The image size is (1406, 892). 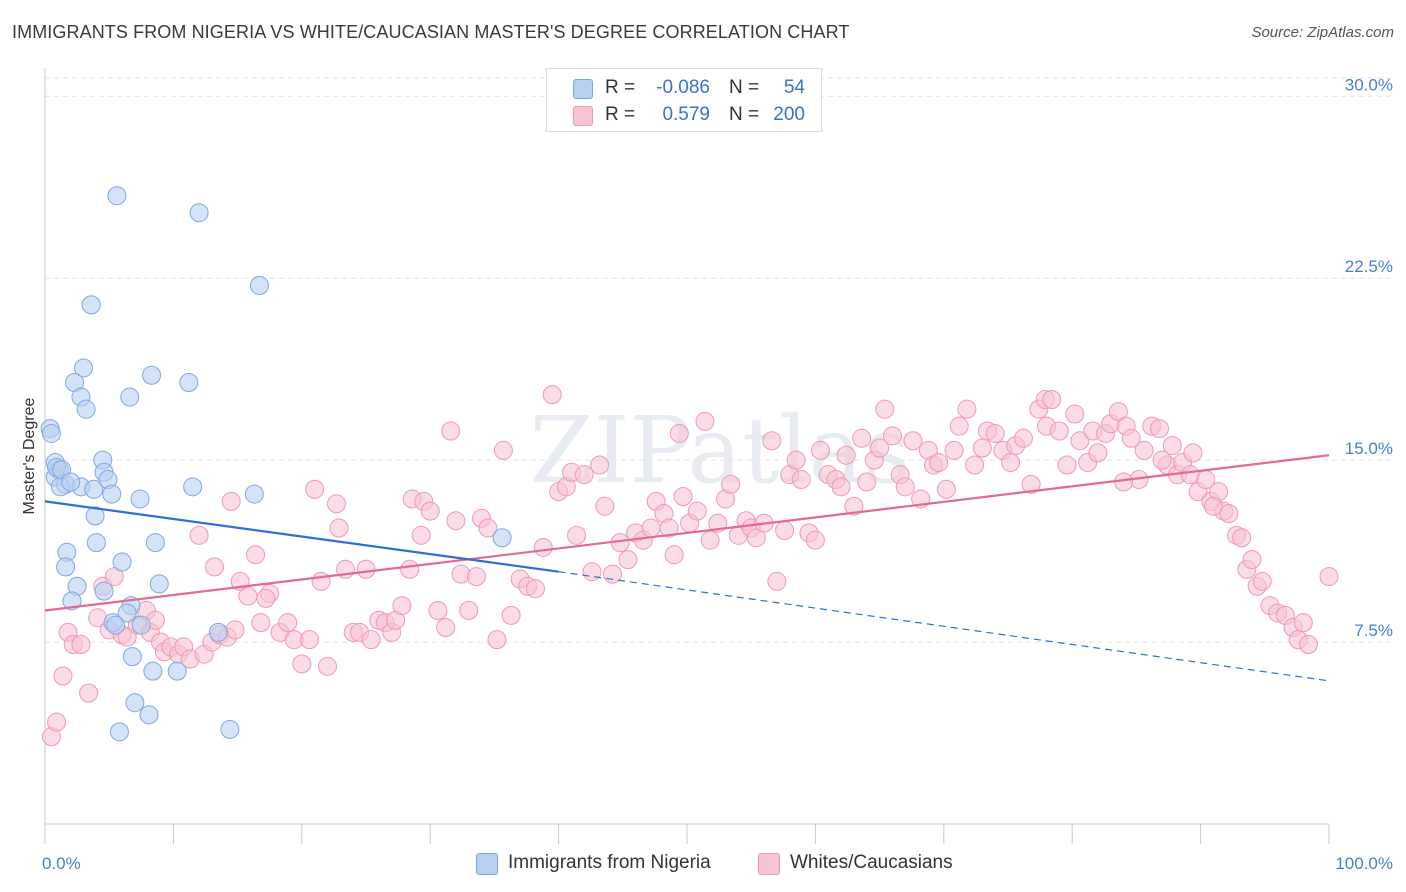 What do you see at coordinates (871, 862) in the screenshot?
I see `legend-label-whites: Whites/Caucasians` at bounding box center [871, 862].